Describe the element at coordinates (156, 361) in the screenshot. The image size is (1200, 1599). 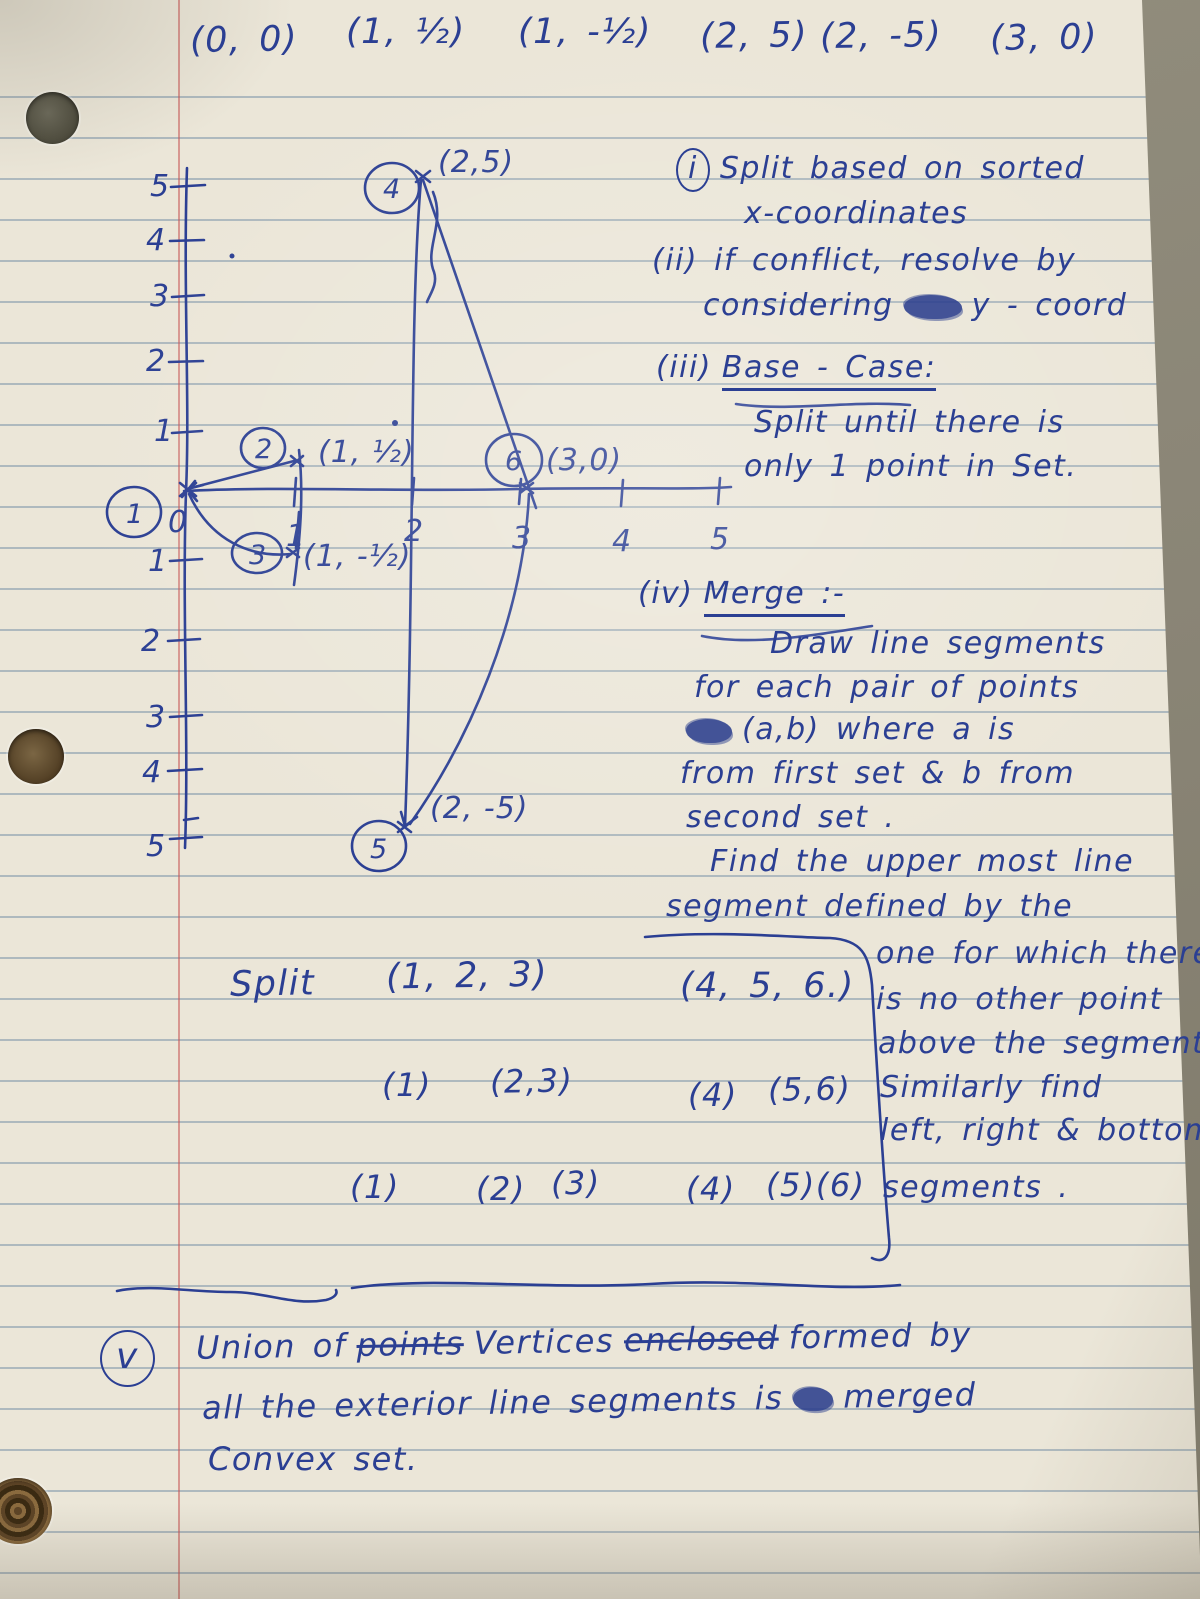
I see `ytick-2: 2` at that location.